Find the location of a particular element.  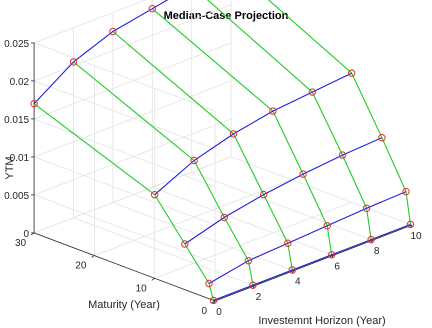

x-tick-label: 4 is located at coordinates (298, 282).